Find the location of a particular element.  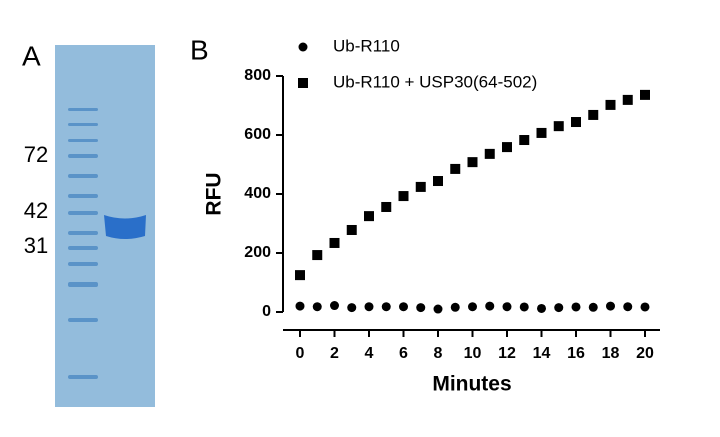

y-tick-label: 0 is located at coordinates (266, 311).